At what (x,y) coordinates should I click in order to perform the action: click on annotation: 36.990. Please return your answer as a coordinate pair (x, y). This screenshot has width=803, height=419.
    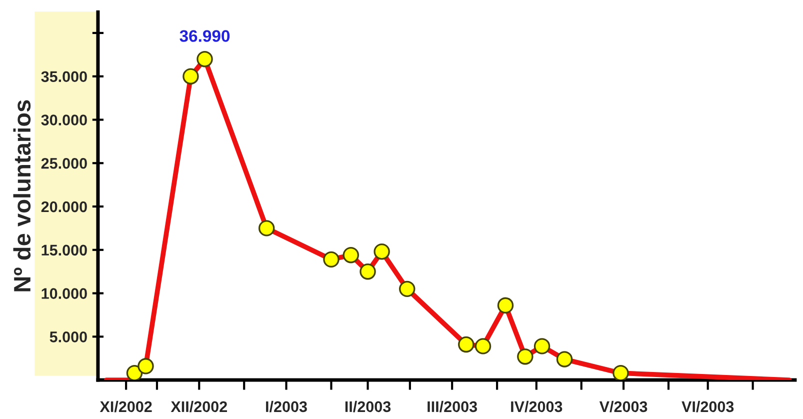
    Looking at the image, I should click on (205, 36).